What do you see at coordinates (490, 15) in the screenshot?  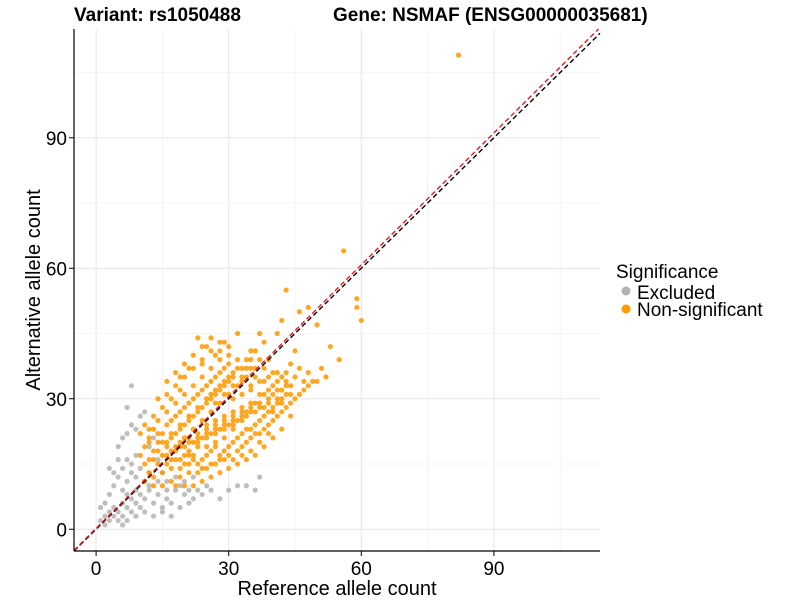 I see `chart-title-gene: Gene: NSMAF (ENSG00000035681)` at bounding box center [490, 15].